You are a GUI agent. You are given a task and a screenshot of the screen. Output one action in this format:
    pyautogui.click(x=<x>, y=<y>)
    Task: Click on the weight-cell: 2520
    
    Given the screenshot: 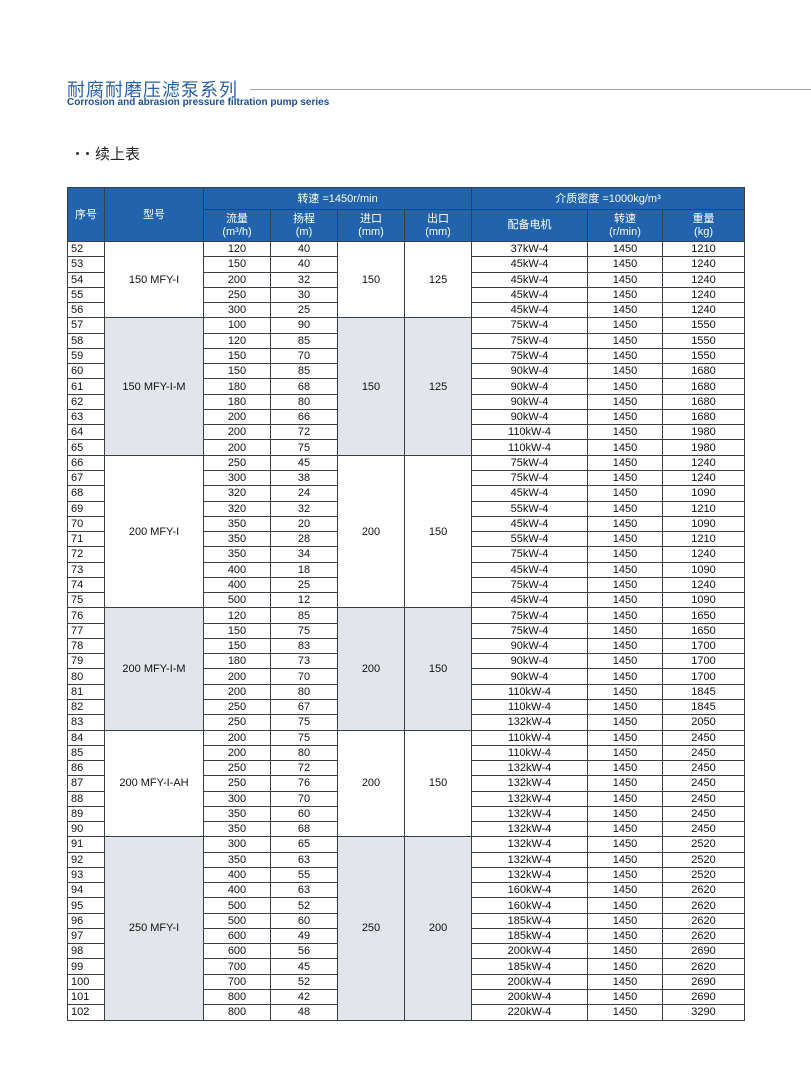 What is the action you would take?
    pyautogui.click(x=704, y=844)
    